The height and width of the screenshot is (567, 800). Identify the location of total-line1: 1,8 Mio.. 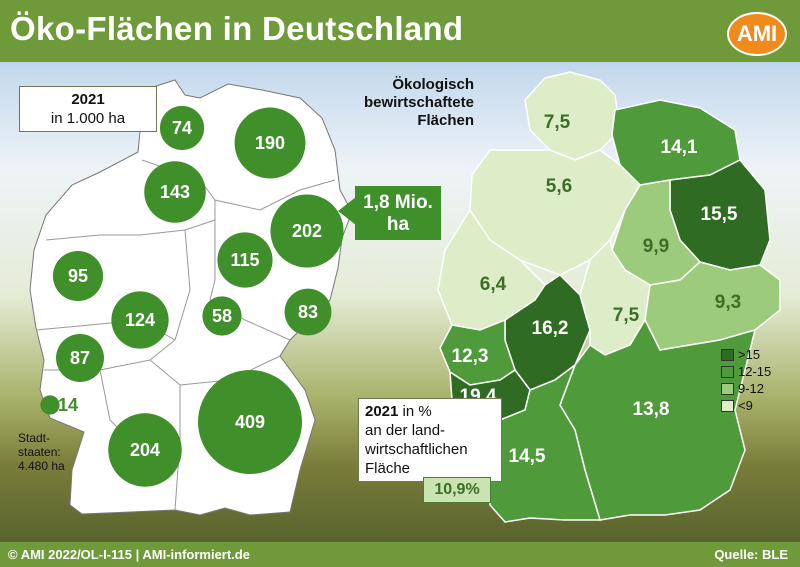
(398, 202).